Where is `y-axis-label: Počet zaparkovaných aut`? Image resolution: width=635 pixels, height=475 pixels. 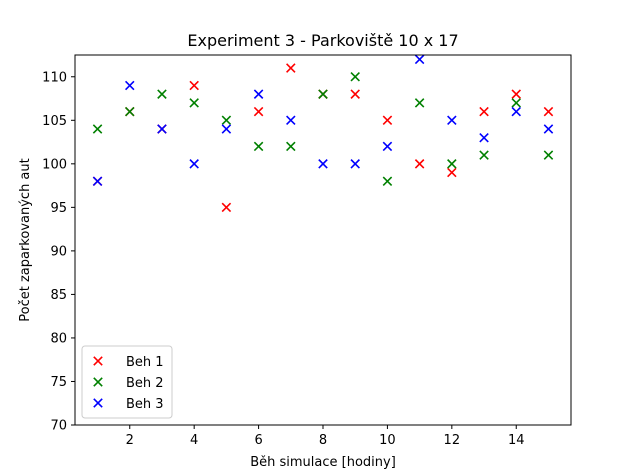 y-axis-label: Počet zaparkovaných aut is located at coordinates (25, 240).